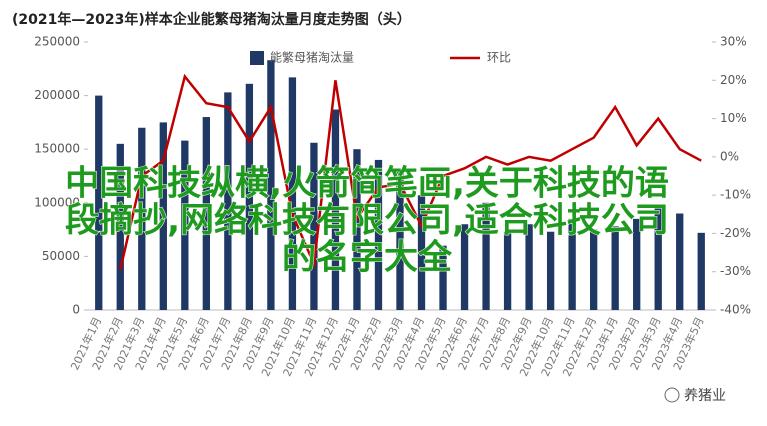 This screenshot has height=426, width=767. Describe the element at coordinates (499, 58) in the screenshot. I see `legend-label: 环比` at that location.